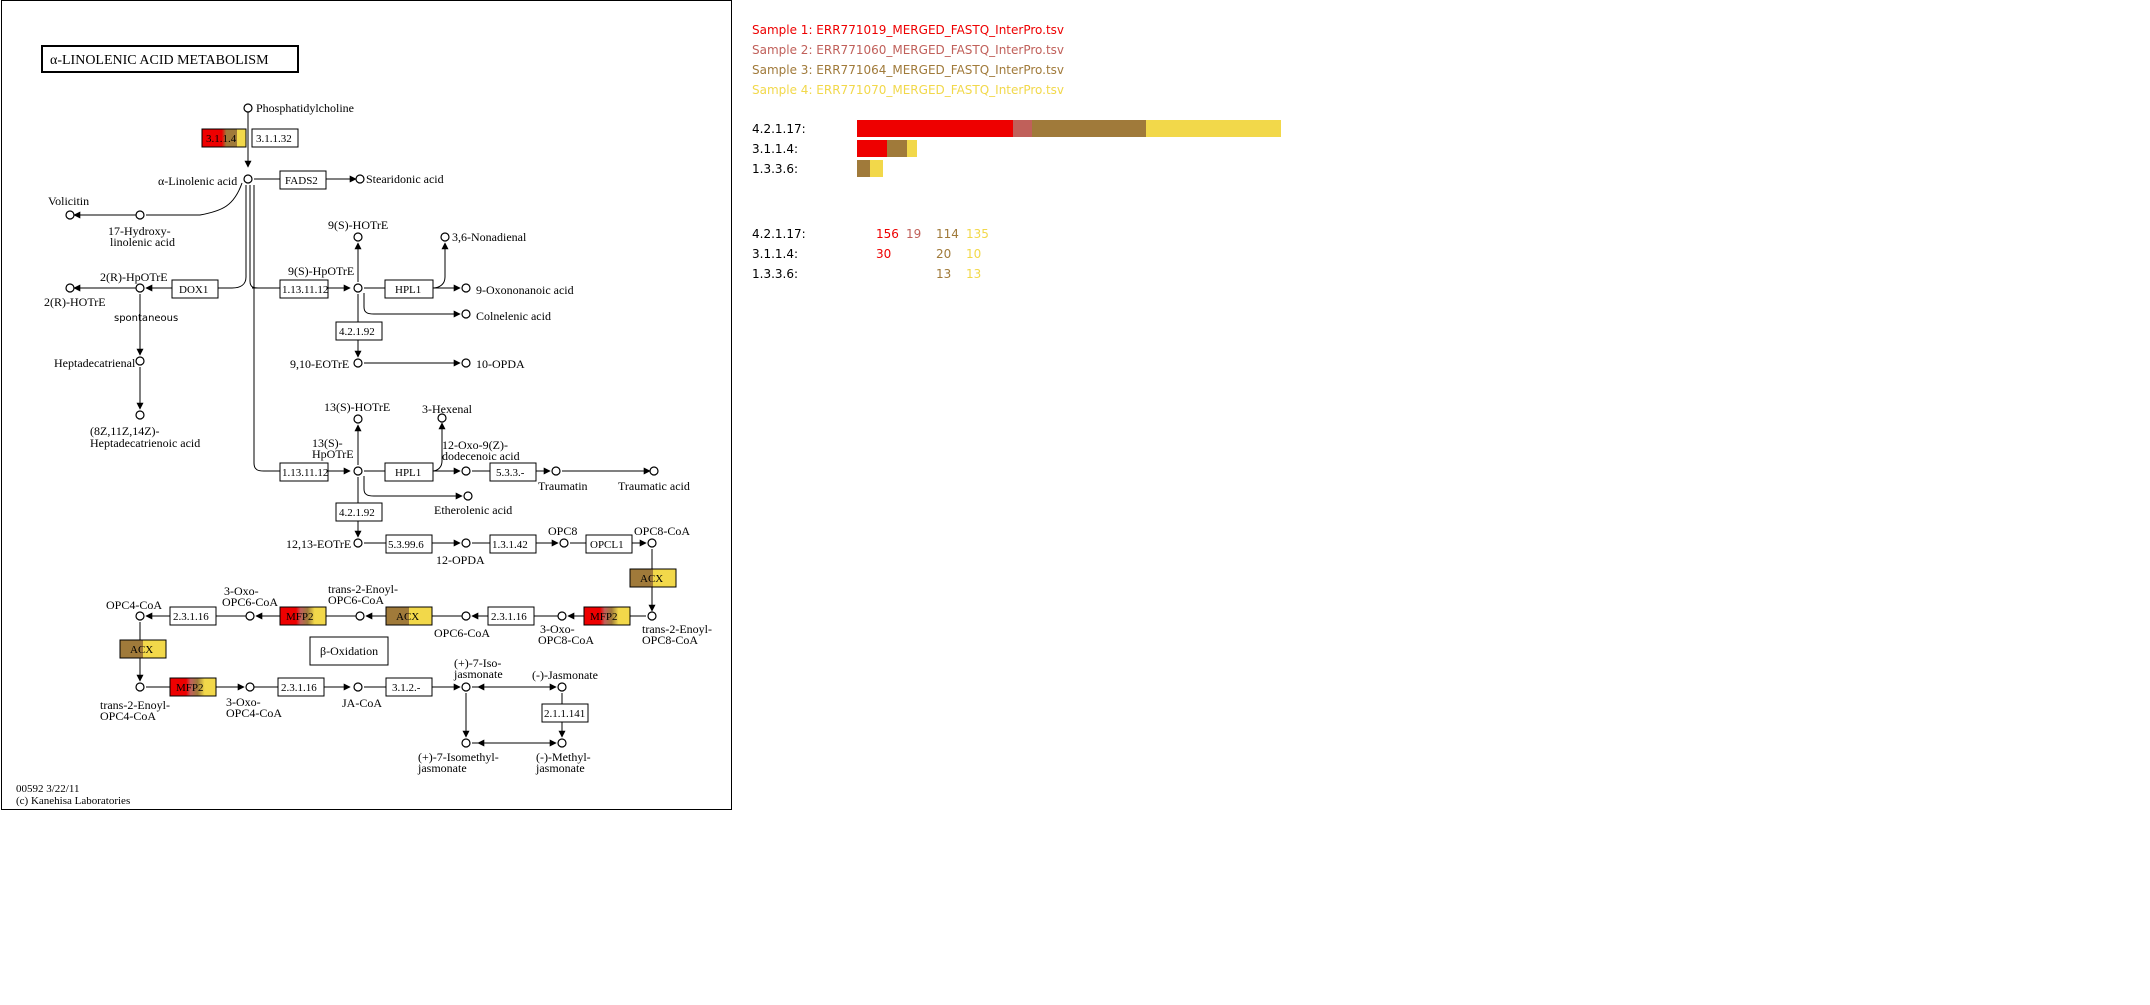 This screenshot has width=2150, height=1005. Describe the element at coordinates (360, 616) in the screenshot. I see `node-trans-opc6` at that location.